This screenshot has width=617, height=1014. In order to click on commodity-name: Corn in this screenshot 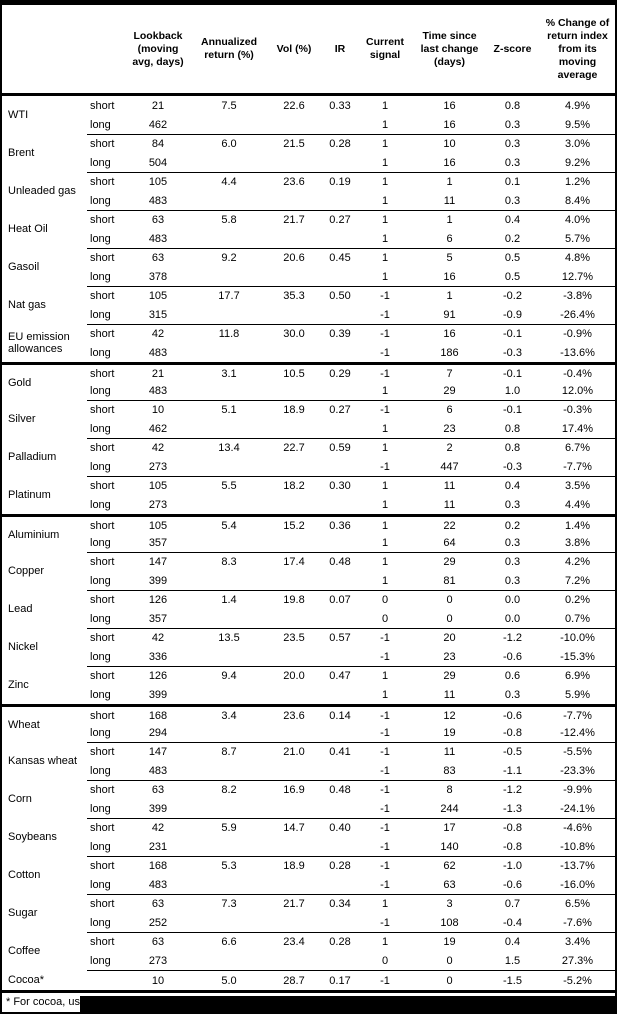, I will do `click(20, 799)`.